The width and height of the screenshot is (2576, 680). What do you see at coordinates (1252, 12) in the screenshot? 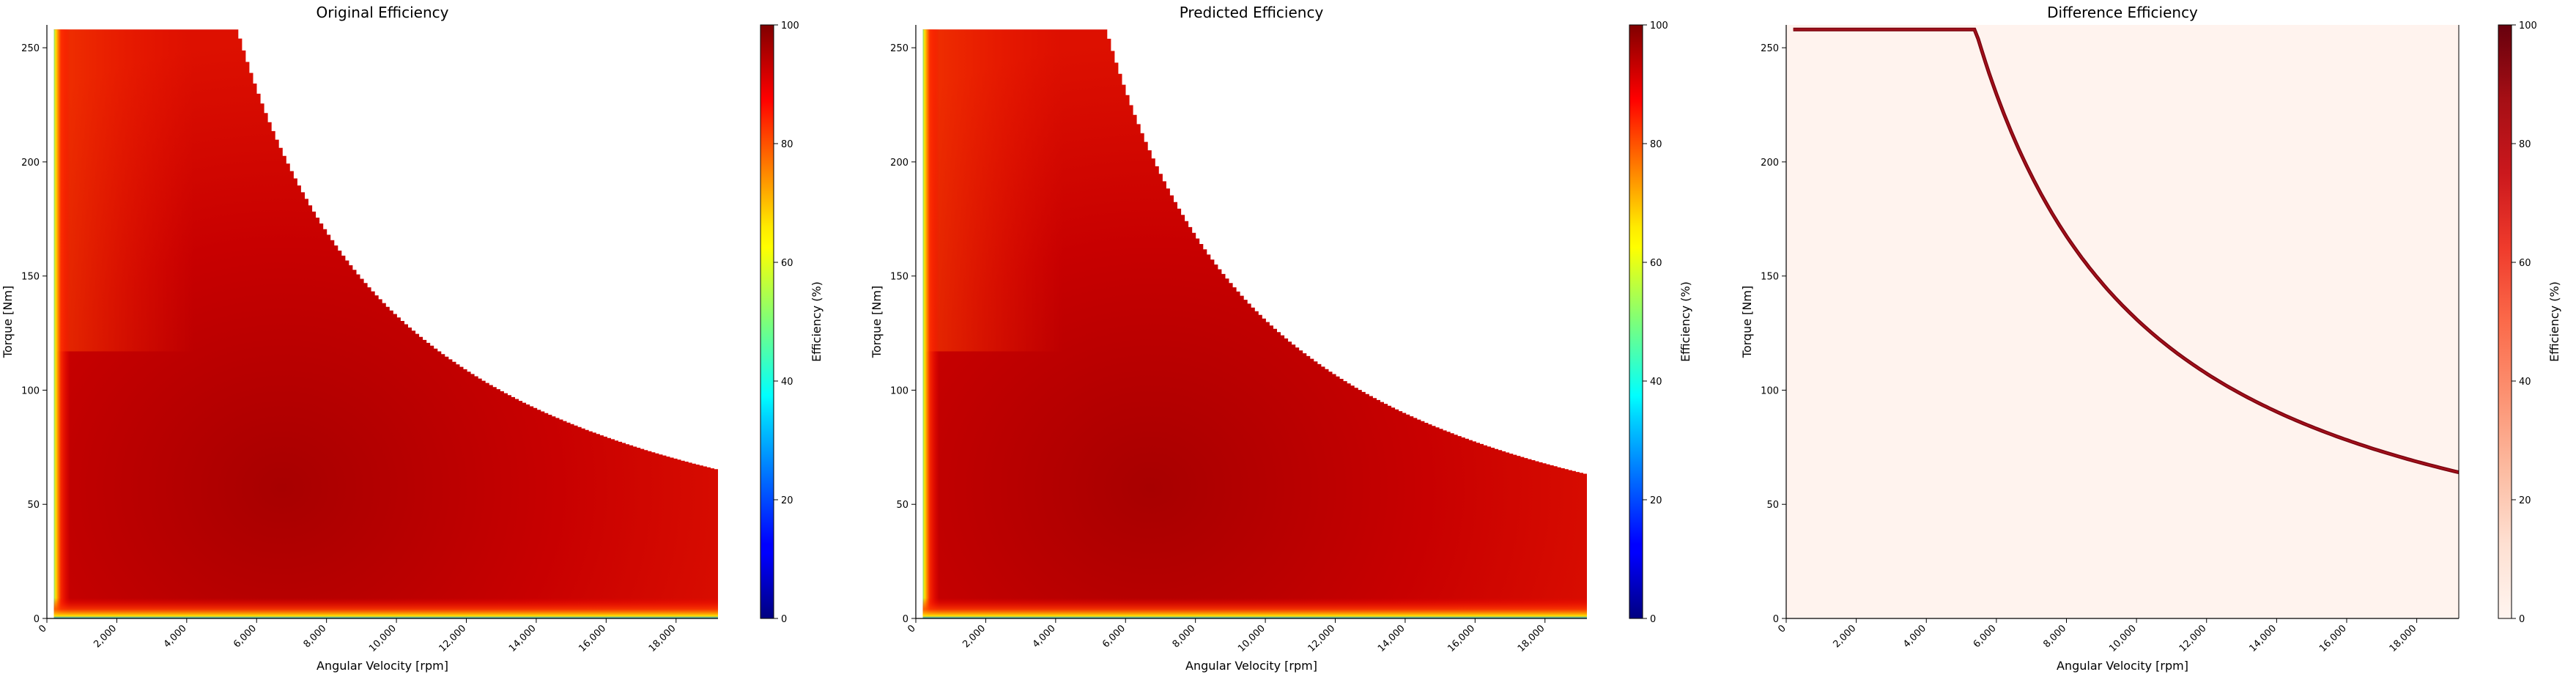
I see `chart-title: Predicted Efficiency` at bounding box center [1252, 12].